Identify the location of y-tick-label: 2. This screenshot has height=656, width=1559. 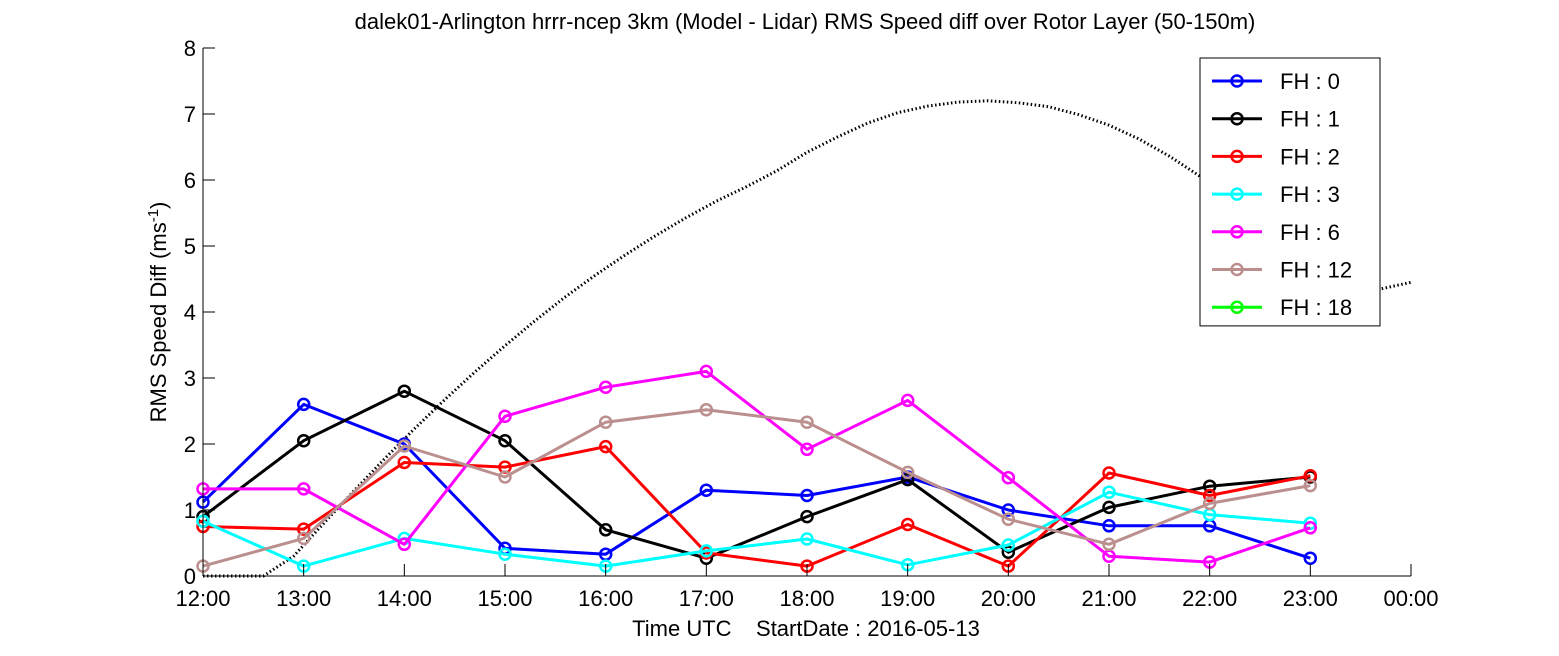
(190, 444).